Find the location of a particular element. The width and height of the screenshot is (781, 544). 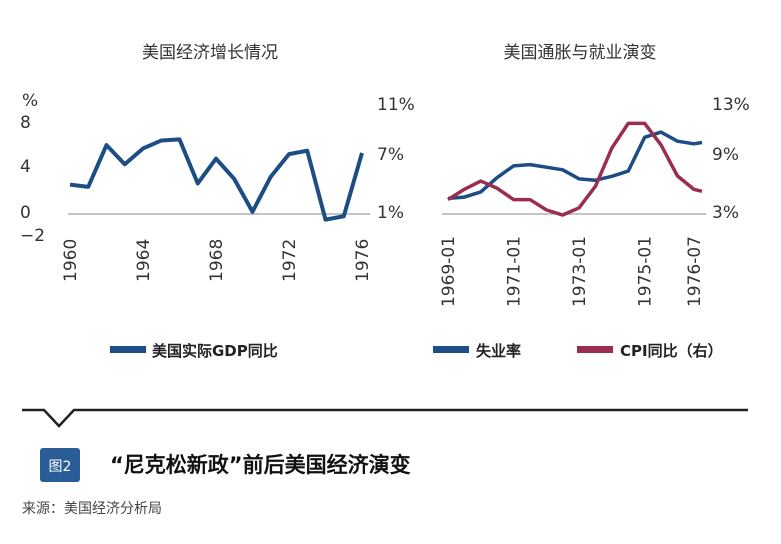

legend: 美国实际GDP同比 失业率 CPI同比（右） is located at coordinates (416, 351).